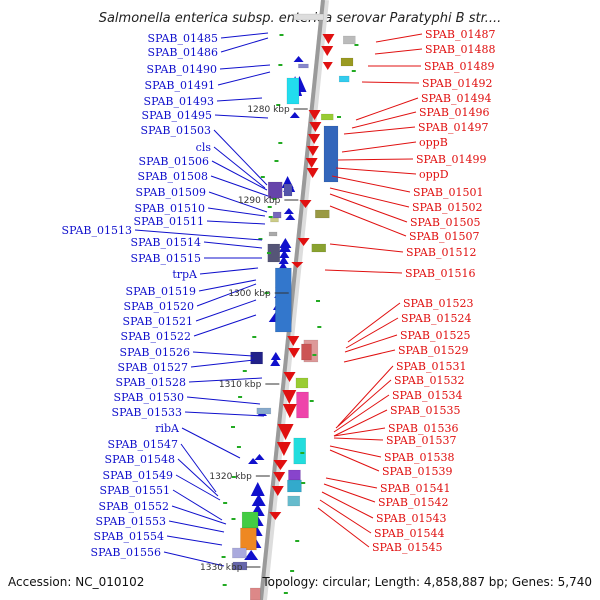 The width and height of the screenshot is (600, 600). Describe the element at coordinates (183, 52) in the screenshot. I see `left-gene-label: SPAB_01486` at that location.